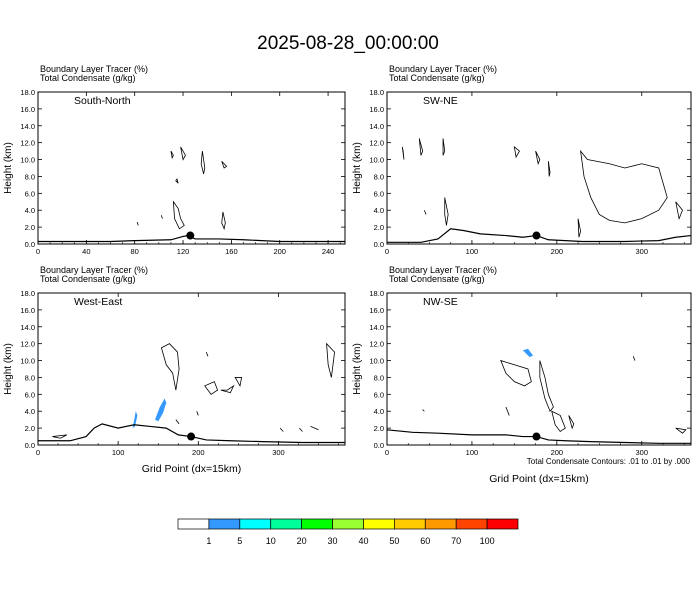 This screenshot has height=612, width=696. What do you see at coordinates (86, 251) in the screenshot?
I see `x-tick-label: 40` at bounding box center [86, 251].